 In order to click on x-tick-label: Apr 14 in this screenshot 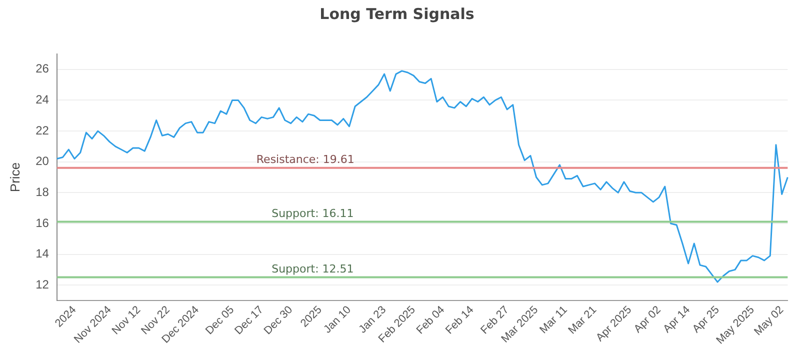, I will do `click(677, 320)`.